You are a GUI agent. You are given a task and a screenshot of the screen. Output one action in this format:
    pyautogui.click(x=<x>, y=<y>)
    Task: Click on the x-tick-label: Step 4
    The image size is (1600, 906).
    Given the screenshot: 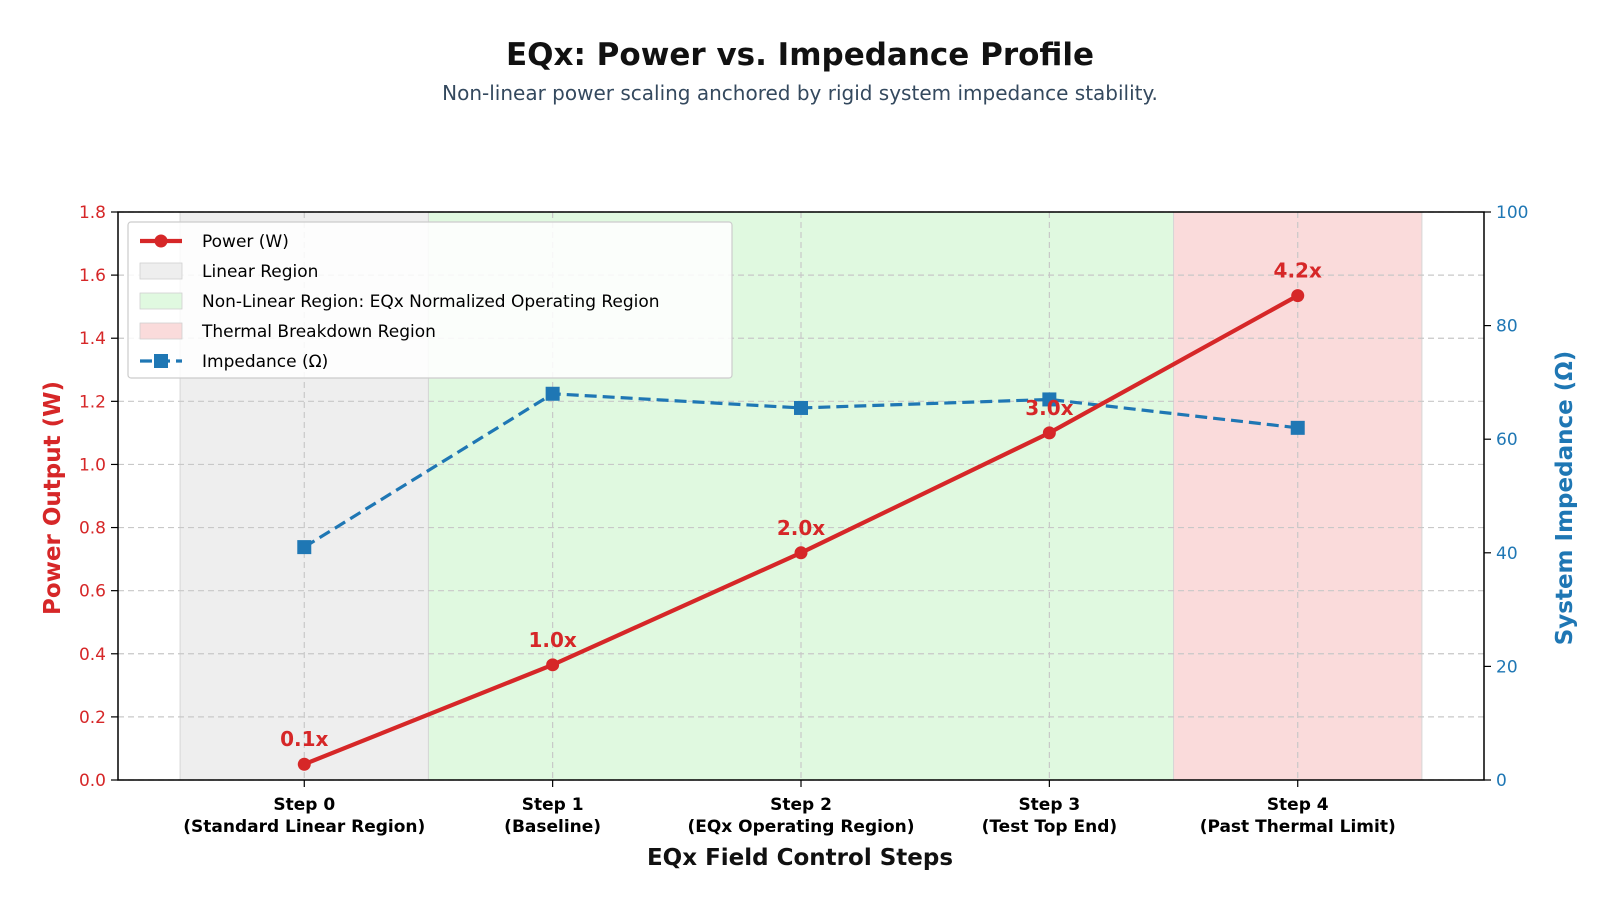 What is the action you would take?
    pyautogui.click(x=1298, y=805)
    